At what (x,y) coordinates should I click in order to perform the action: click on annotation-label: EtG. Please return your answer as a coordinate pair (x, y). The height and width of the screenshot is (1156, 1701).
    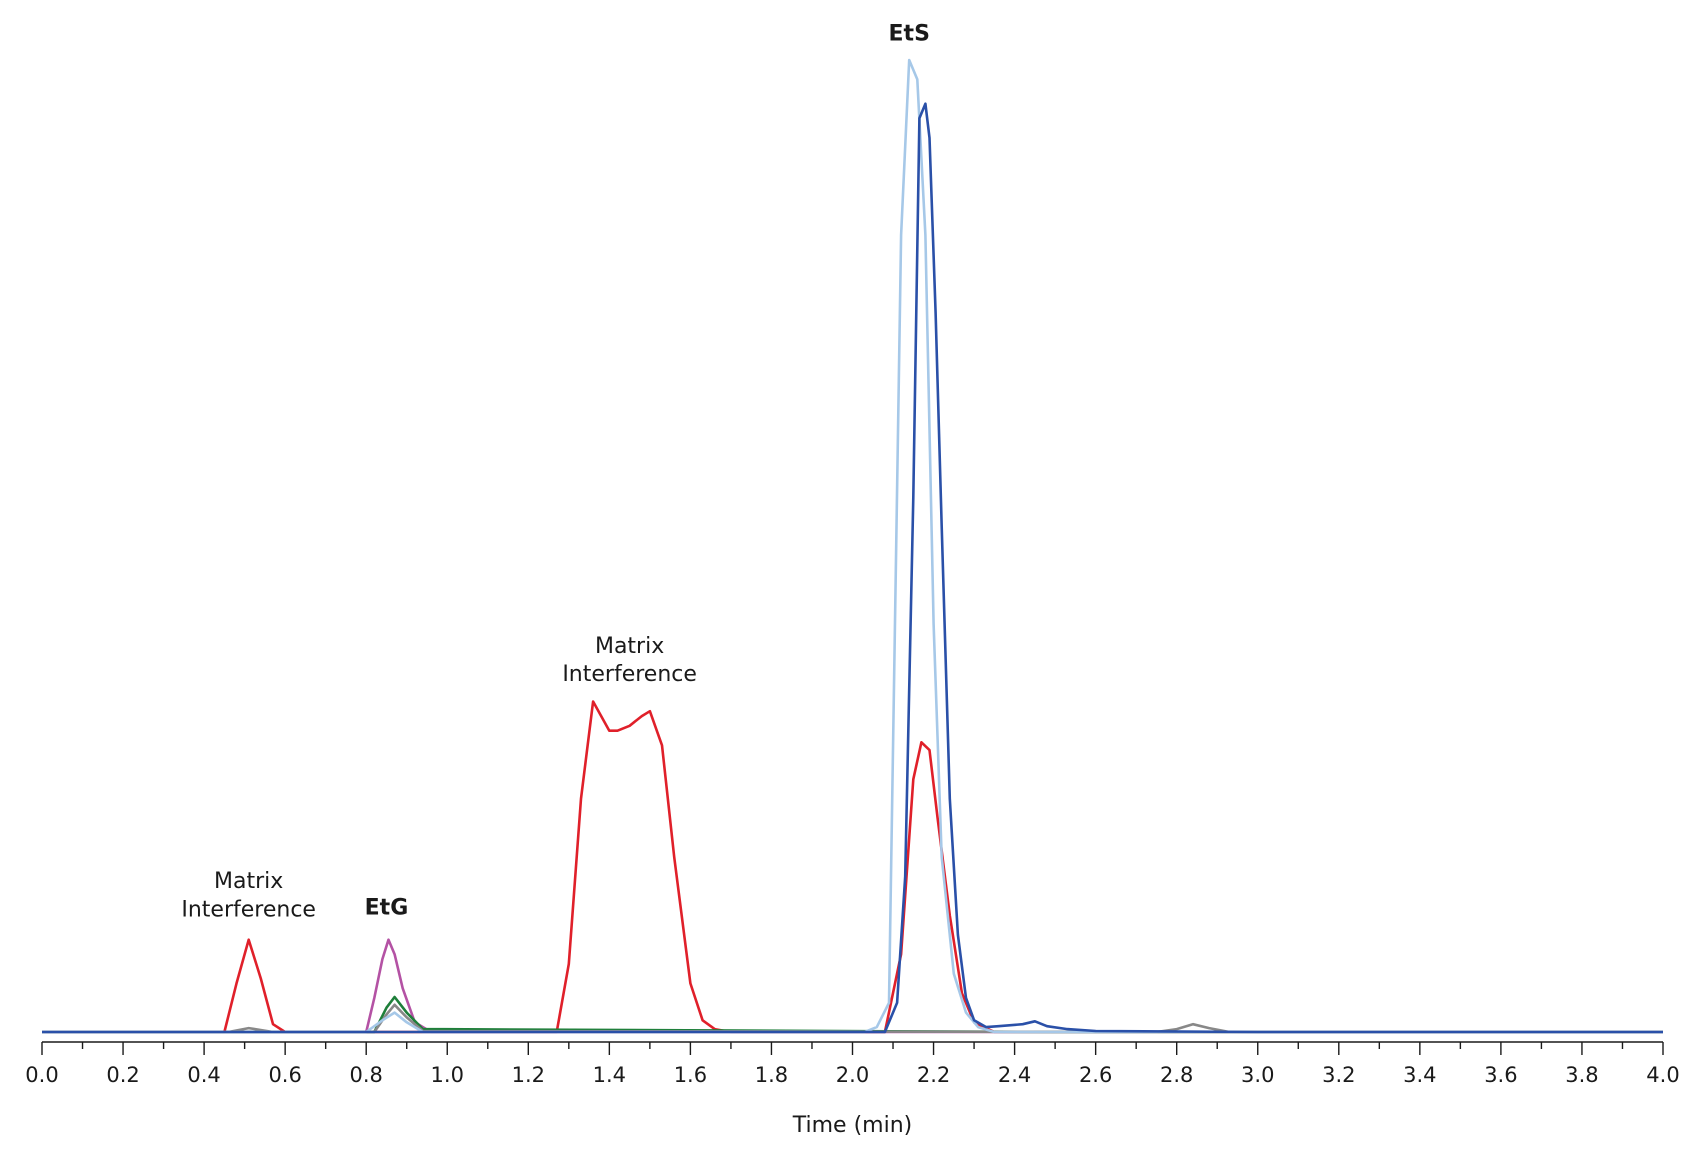
    Looking at the image, I should click on (387, 907).